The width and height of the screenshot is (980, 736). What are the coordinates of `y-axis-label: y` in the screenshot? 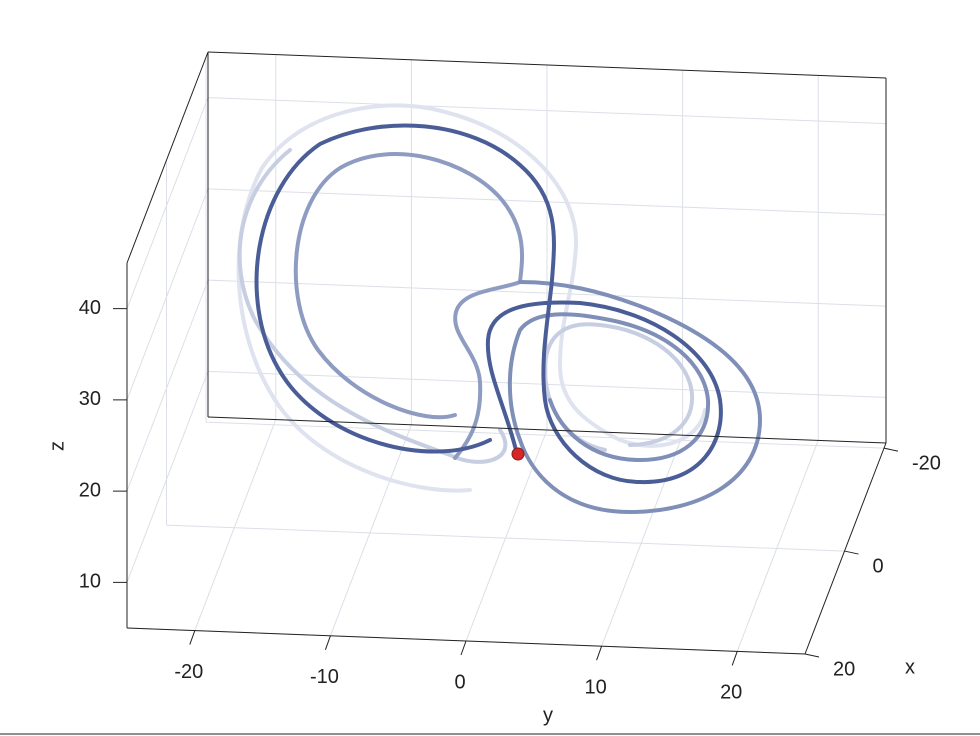 It's located at (548, 715).